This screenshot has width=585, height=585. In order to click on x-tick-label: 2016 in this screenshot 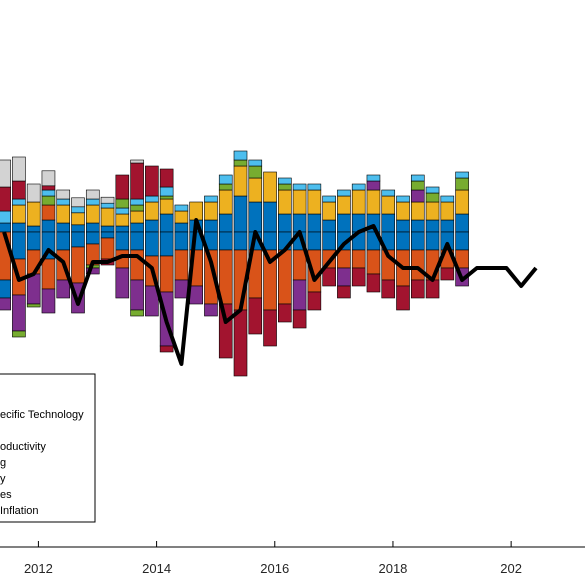, I will do `click(274, 568)`.